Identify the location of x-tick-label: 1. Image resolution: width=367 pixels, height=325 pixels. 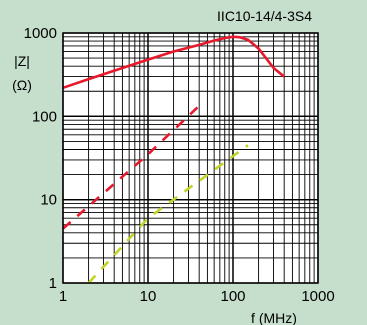
(63, 296).